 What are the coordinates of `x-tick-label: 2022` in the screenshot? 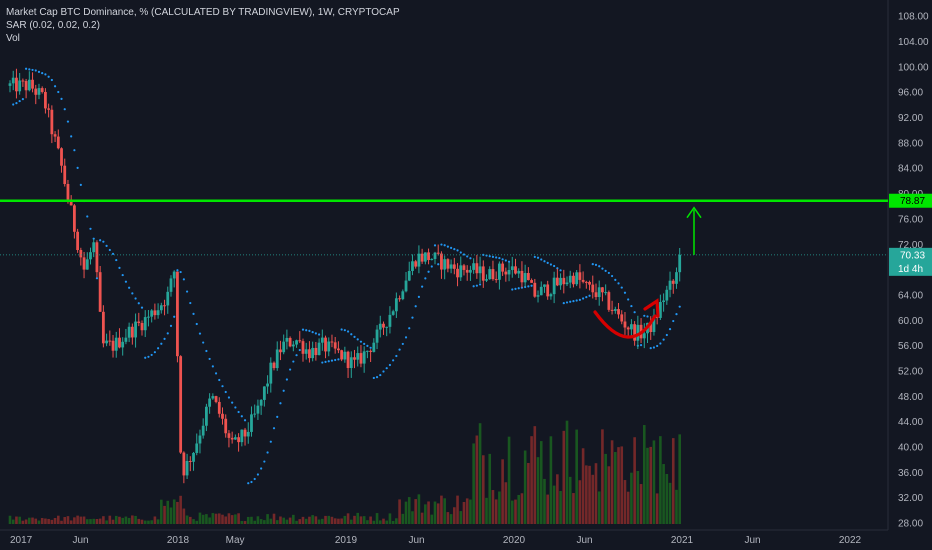 It's located at (850, 540).